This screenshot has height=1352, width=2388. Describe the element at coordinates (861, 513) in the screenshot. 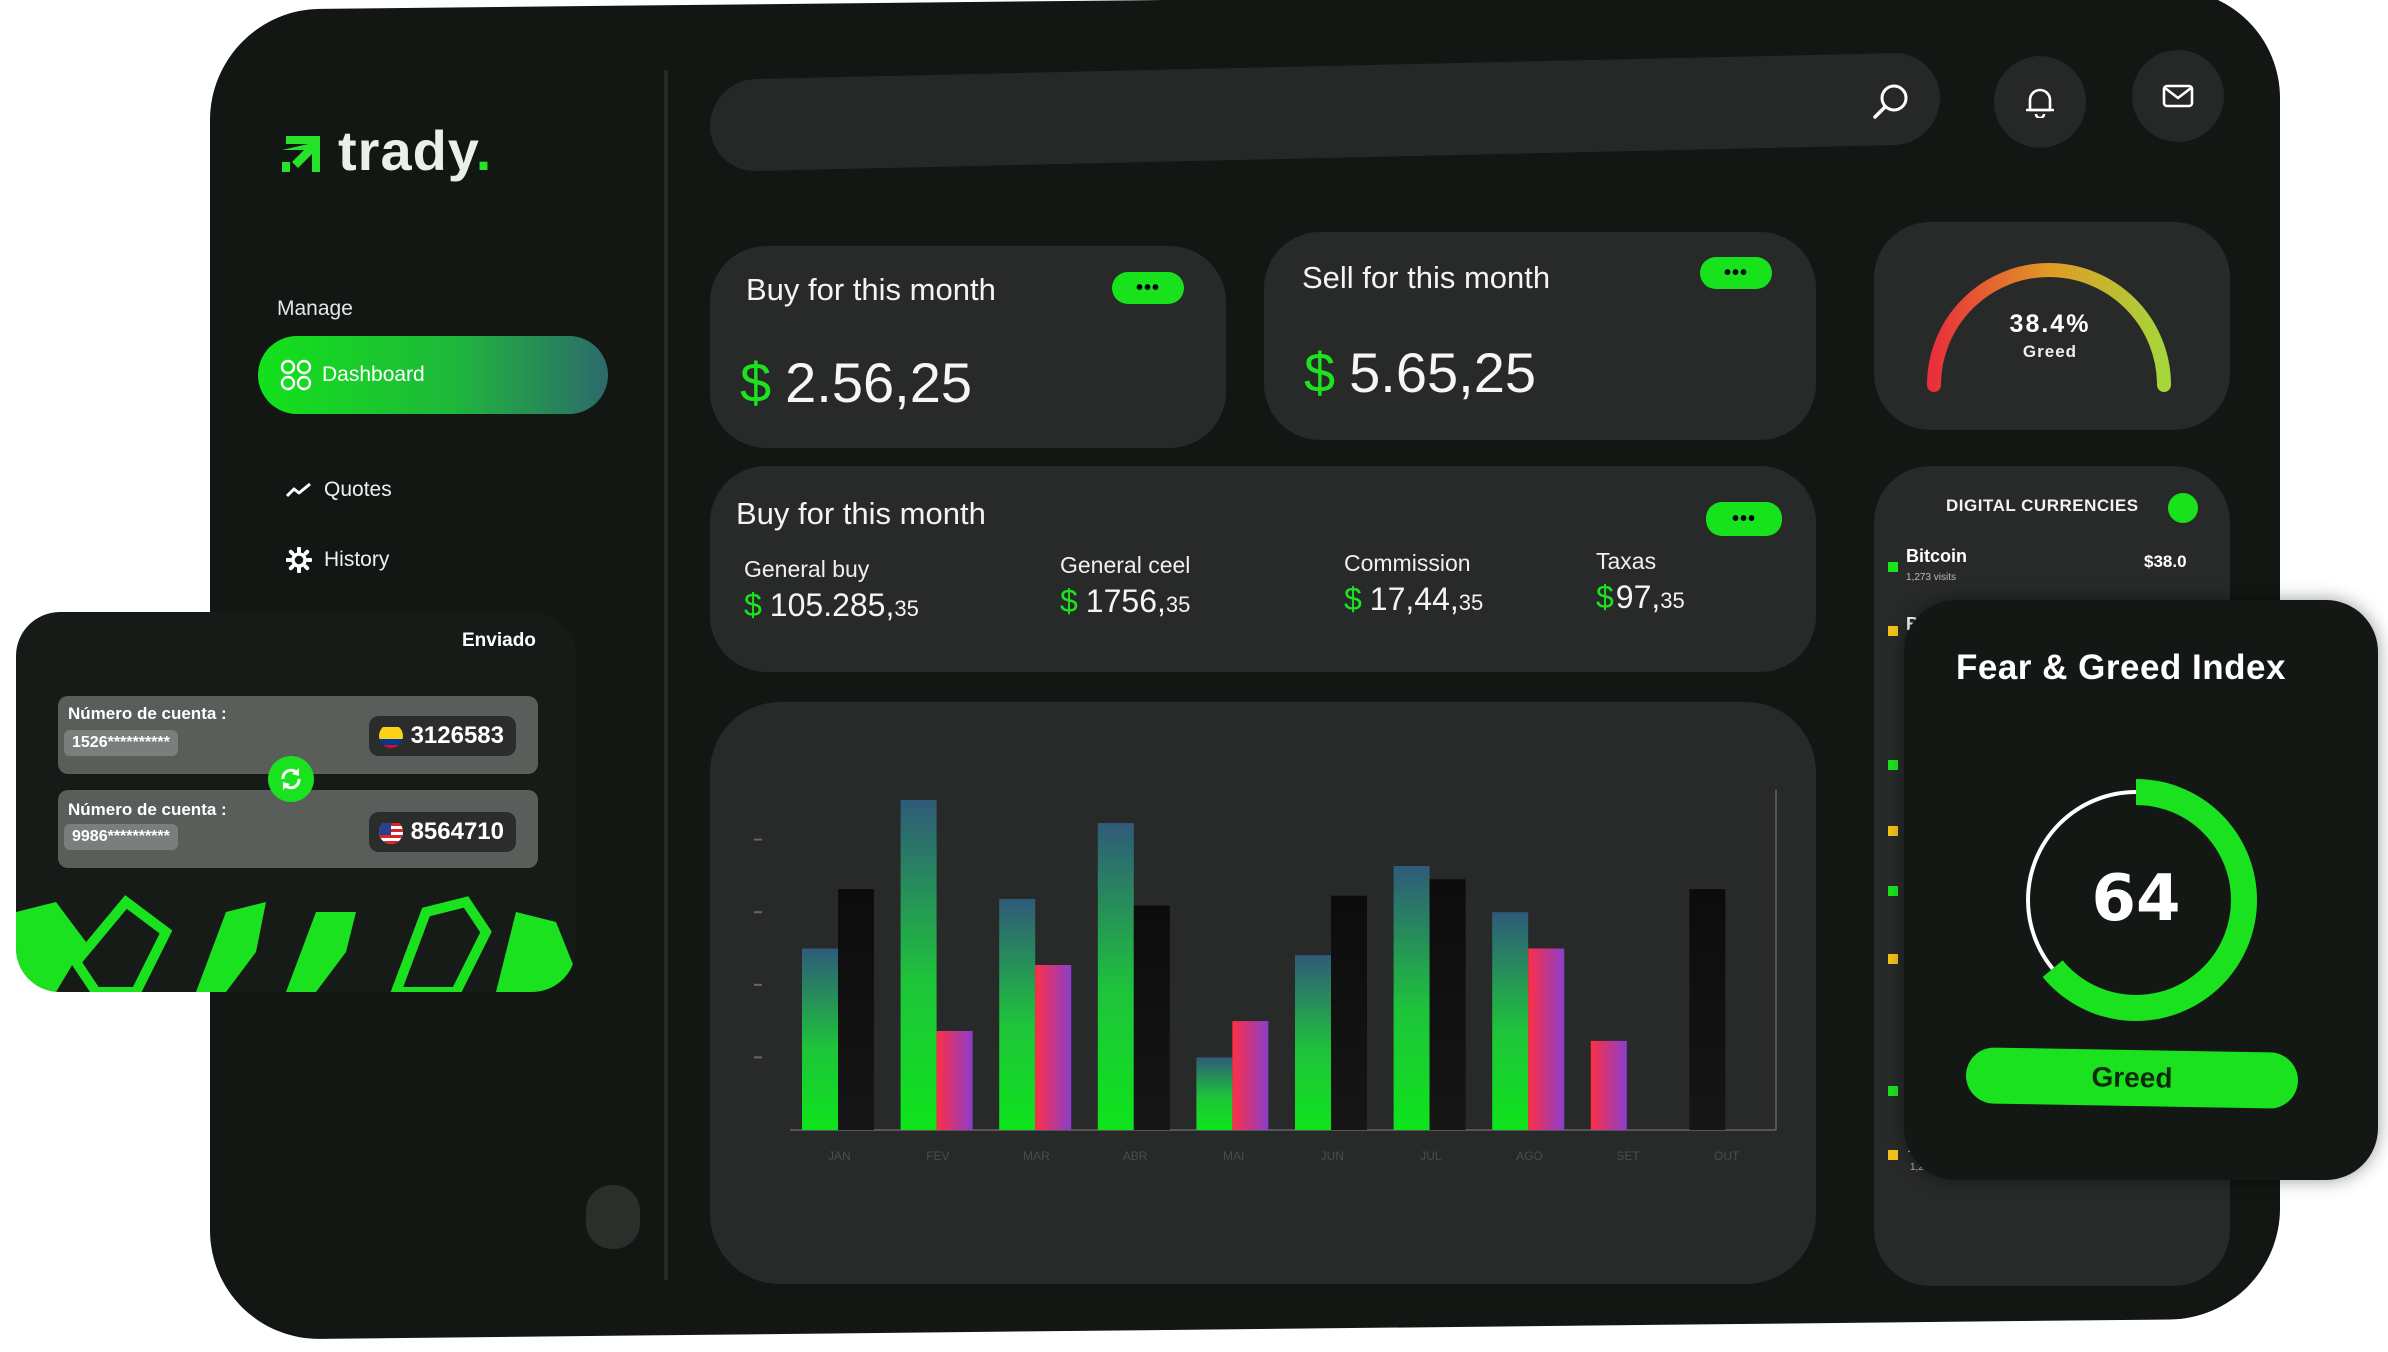

I see `summary-card-title: Buy for this month` at that location.